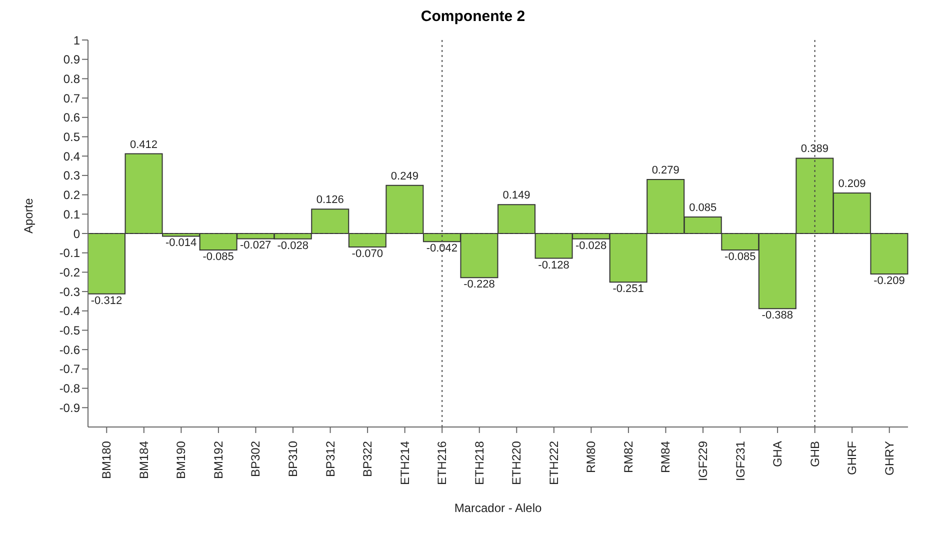 Image resolution: width=952 pixels, height=533 pixels. I want to click on x-tick-label: RM80, so click(591, 457).